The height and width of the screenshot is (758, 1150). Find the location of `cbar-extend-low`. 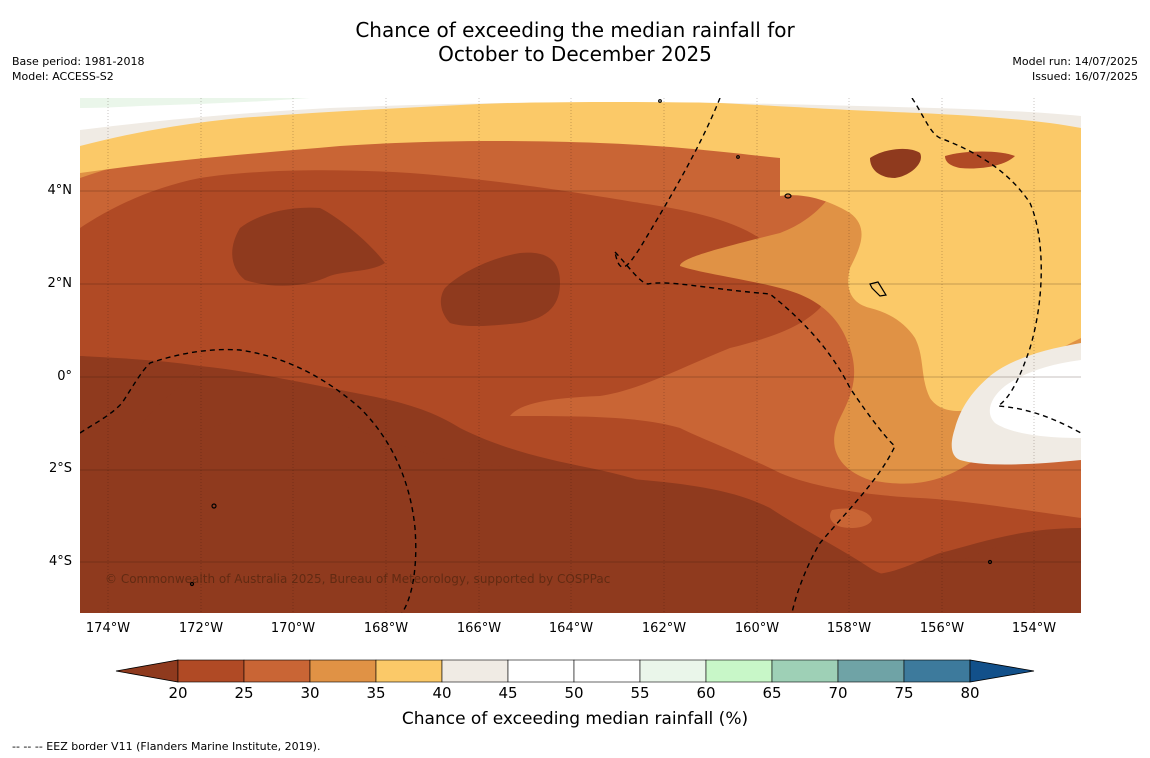

cbar-extend-low is located at coordinates (147, 671).